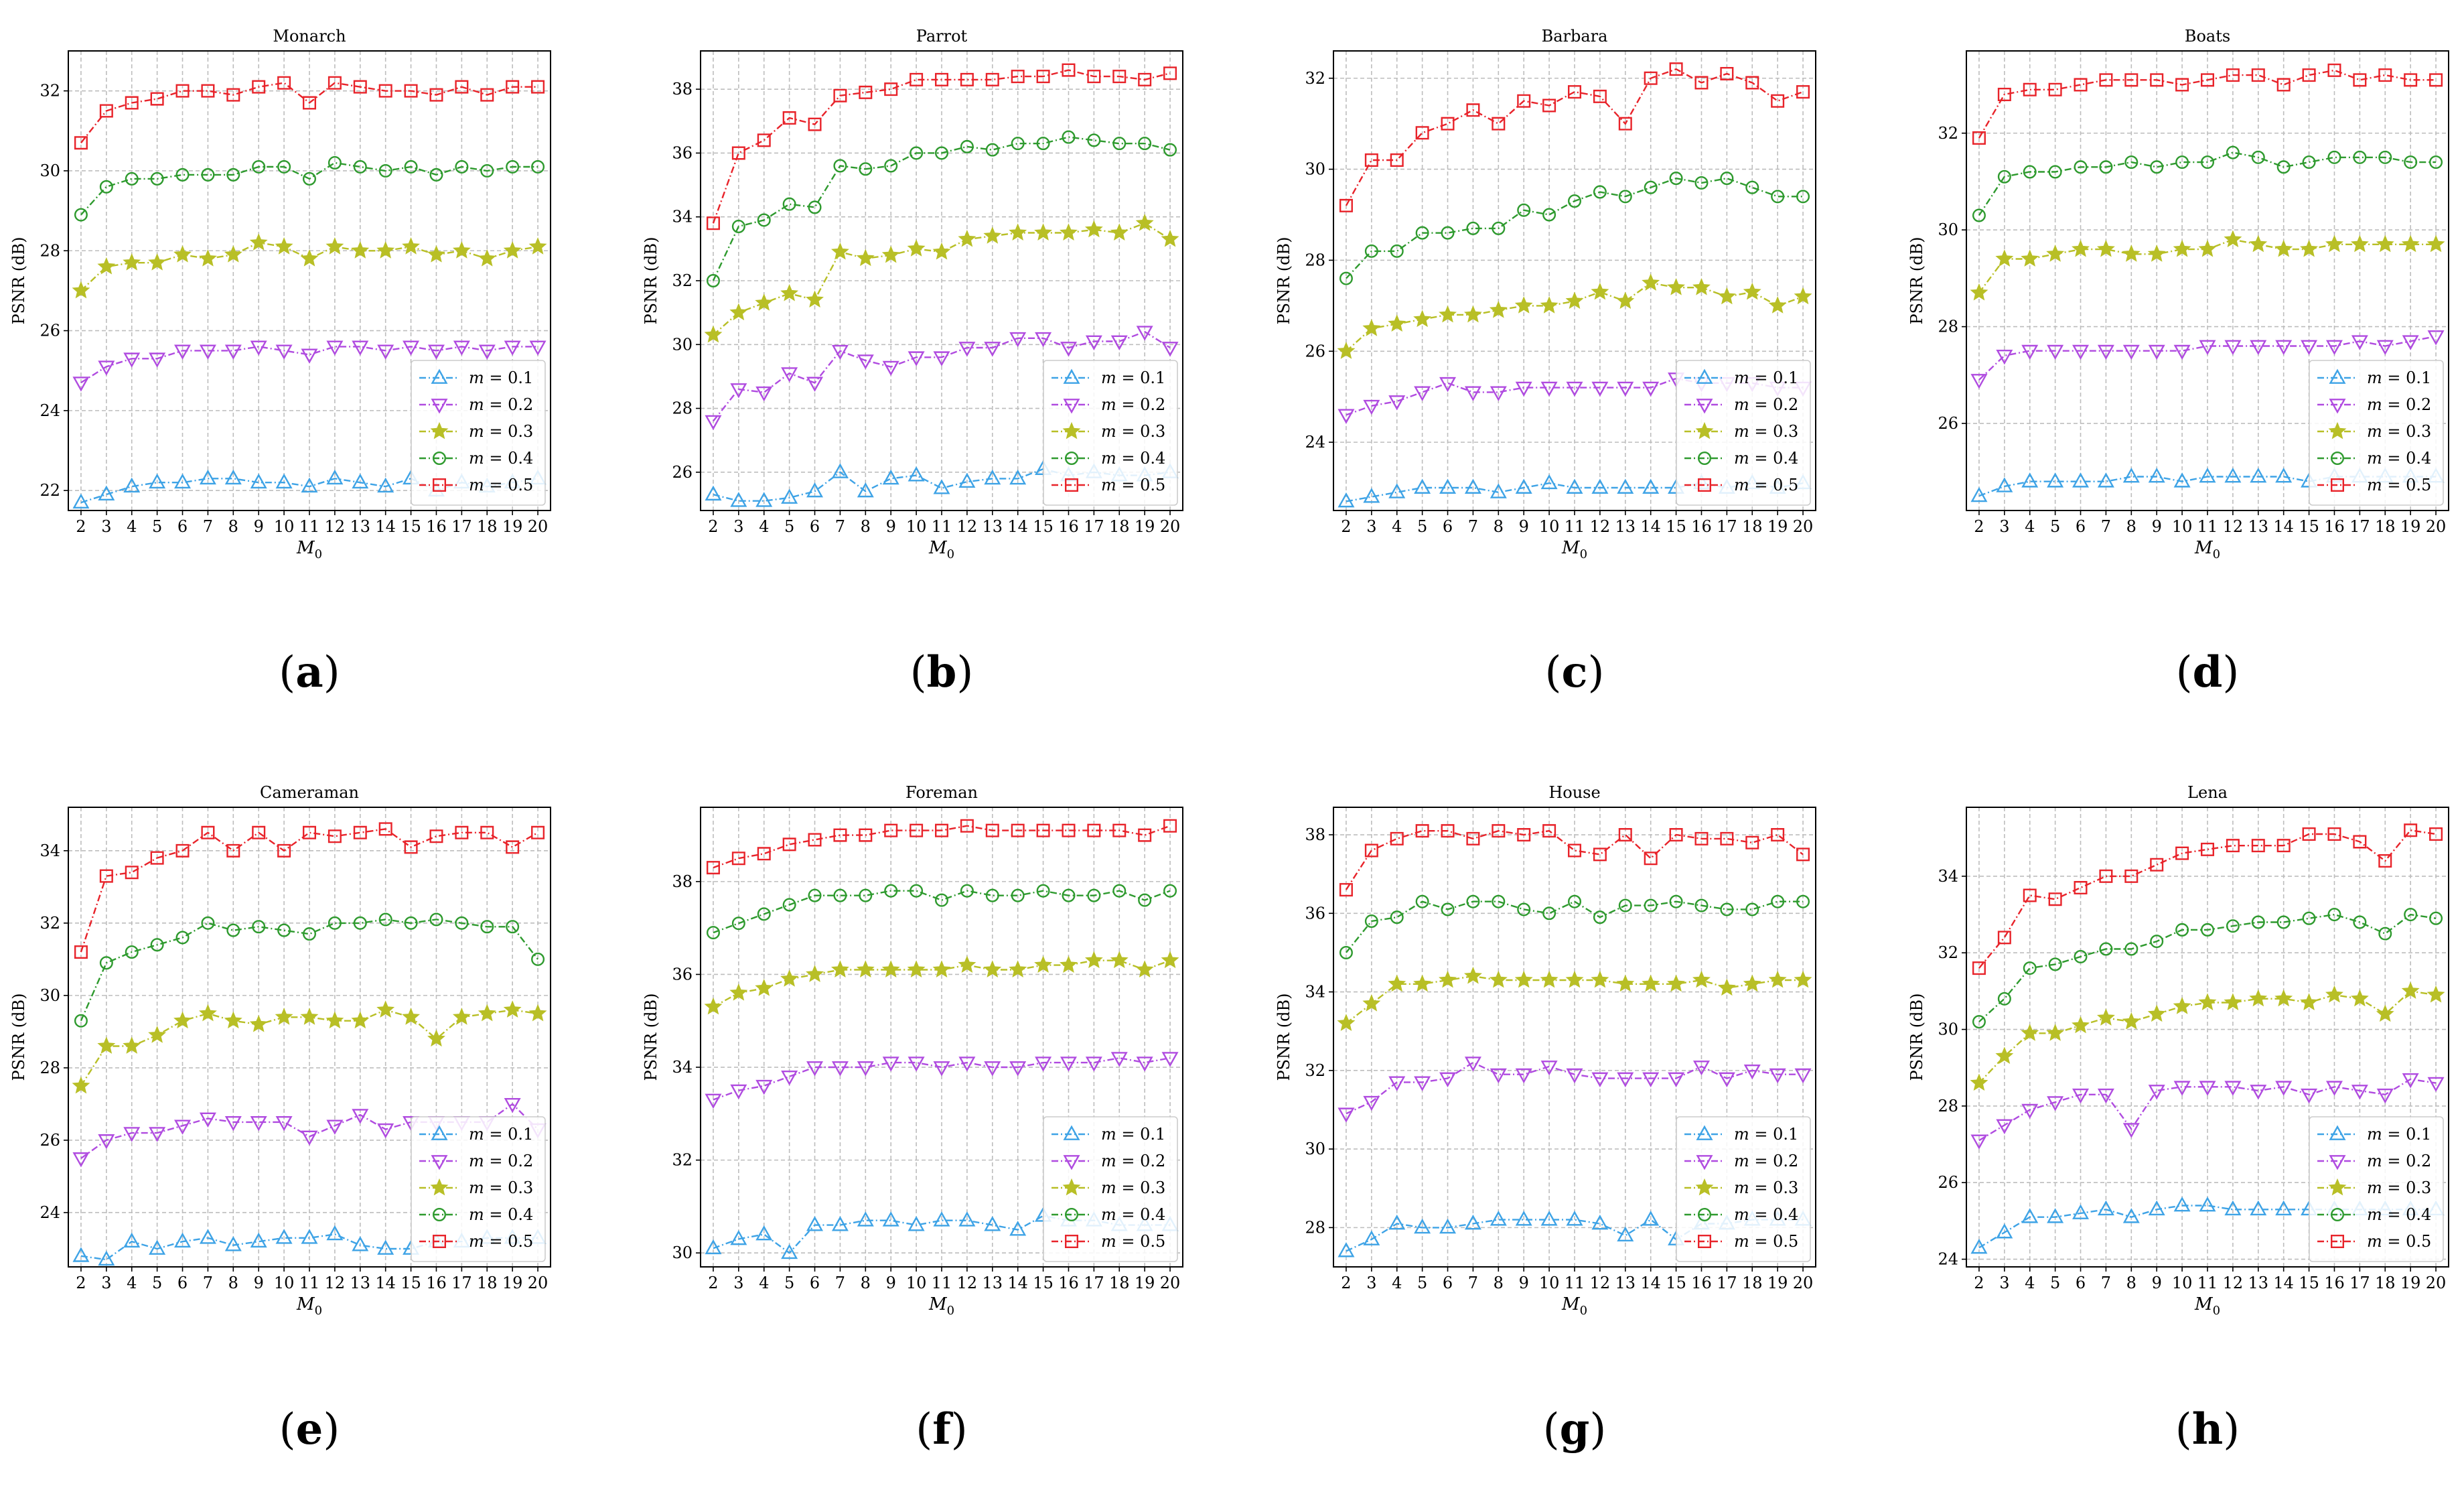  What do you see at coordinates (1651, 1283) in the screenshot?
I see `x-tick-label: 14` at bounding box center [1651, 1283].